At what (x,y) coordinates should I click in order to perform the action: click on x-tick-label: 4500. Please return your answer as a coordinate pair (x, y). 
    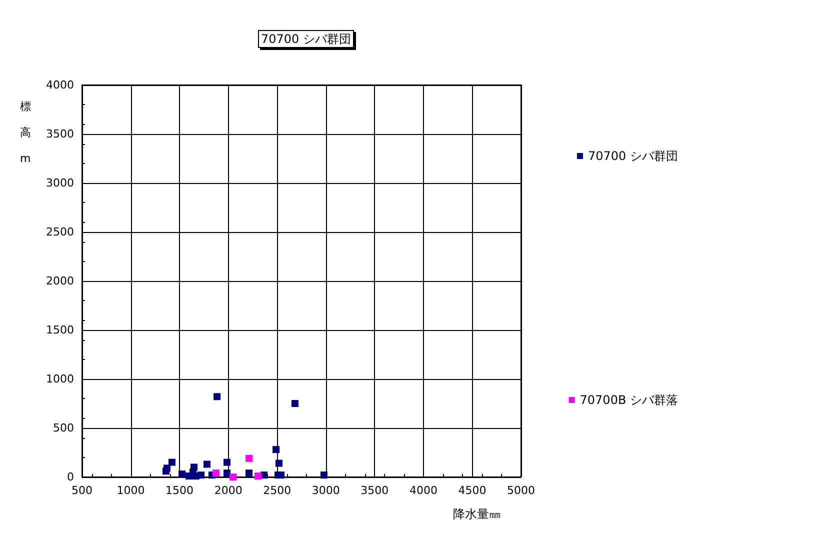
    Looking at the image, I should click on (472, 490).